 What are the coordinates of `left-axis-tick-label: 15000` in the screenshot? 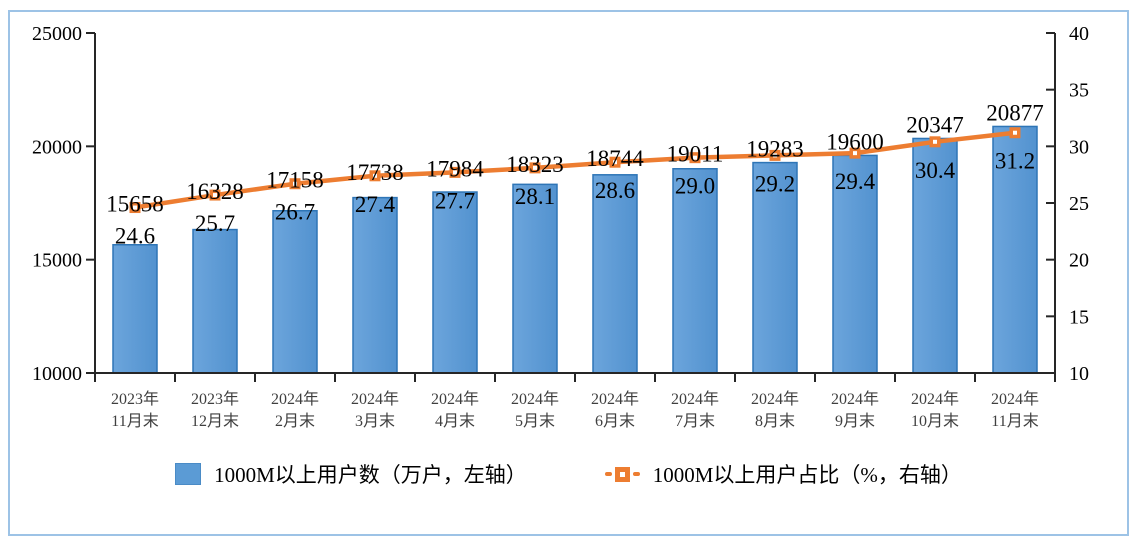 It's located at (57, 261).